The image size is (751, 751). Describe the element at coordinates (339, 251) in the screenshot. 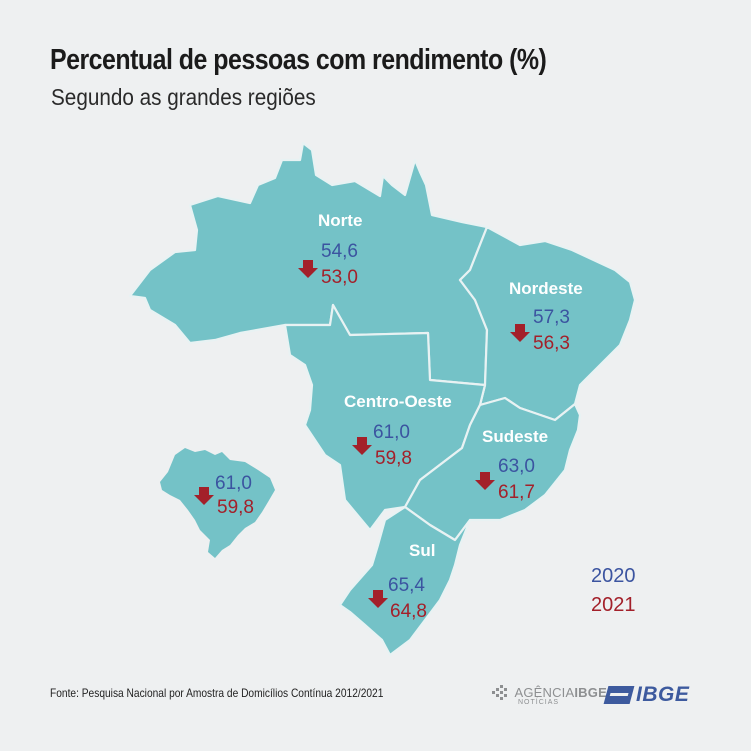

I see `norte-value-2020: 54,6` at that location.